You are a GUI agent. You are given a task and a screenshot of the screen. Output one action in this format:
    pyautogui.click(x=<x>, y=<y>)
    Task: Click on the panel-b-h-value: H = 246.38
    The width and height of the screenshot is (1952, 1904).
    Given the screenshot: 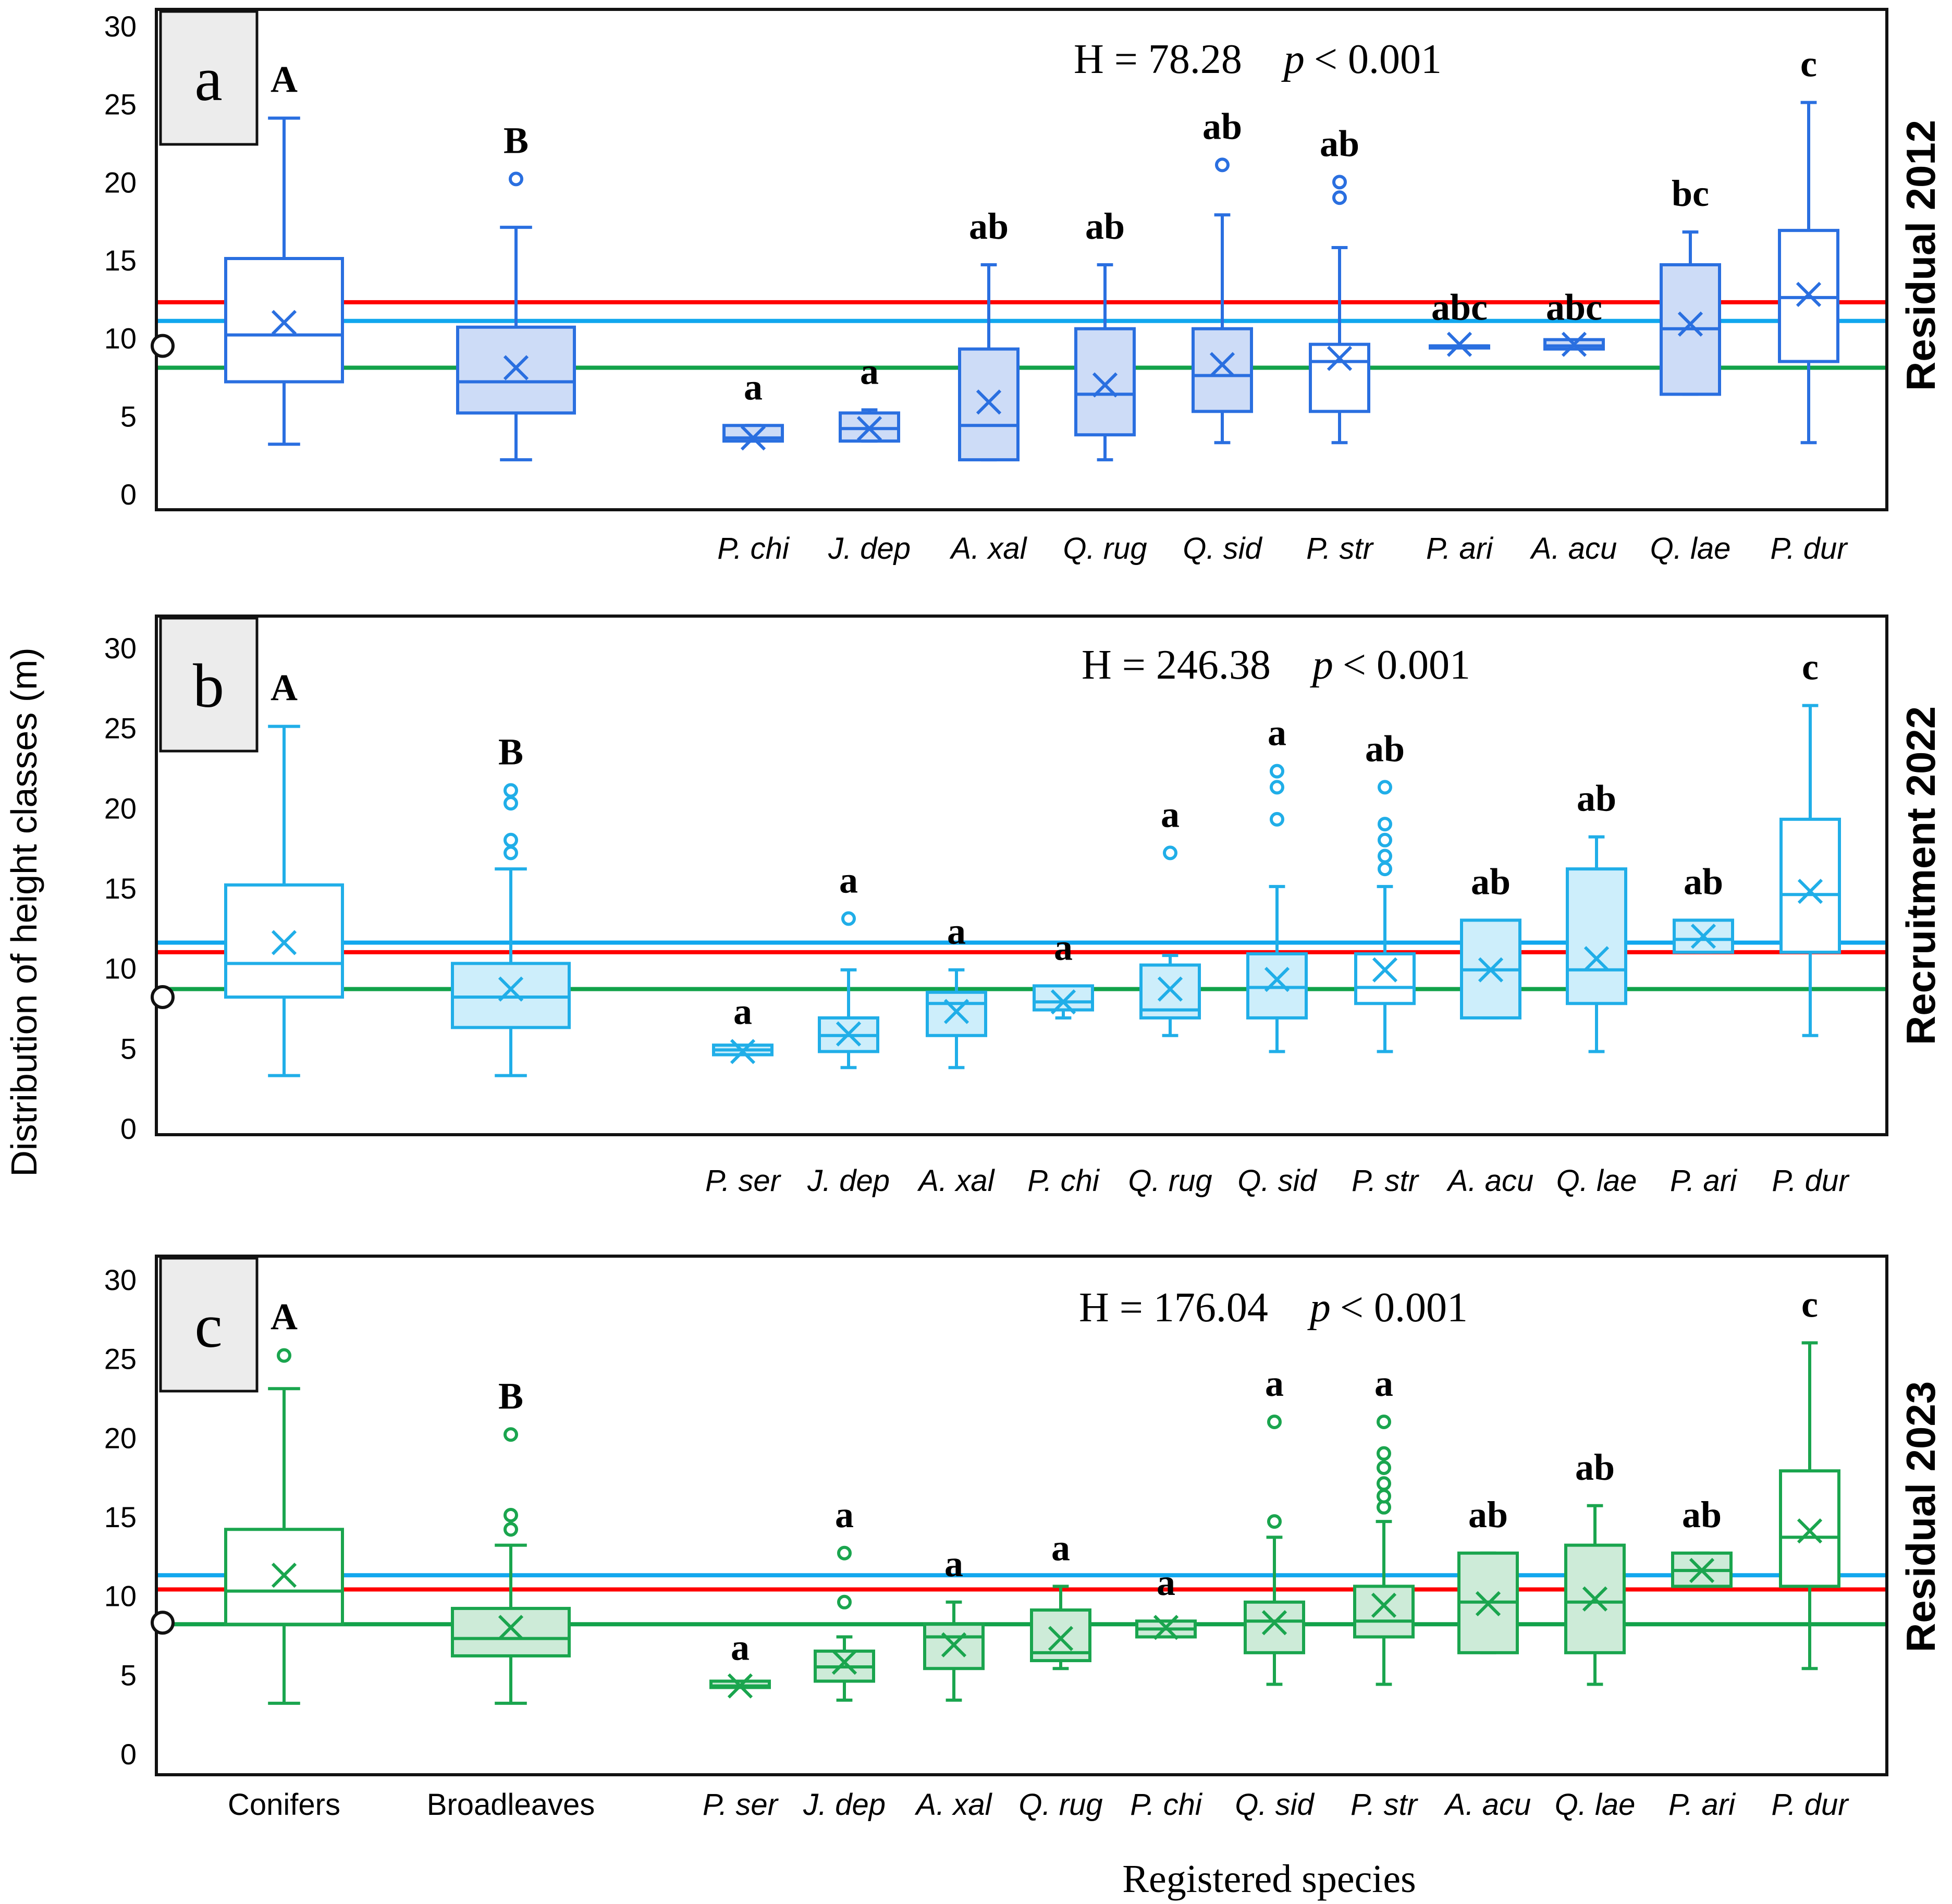 What is the action you would take?
    pyautogui.click(x=1177, y=665)
    